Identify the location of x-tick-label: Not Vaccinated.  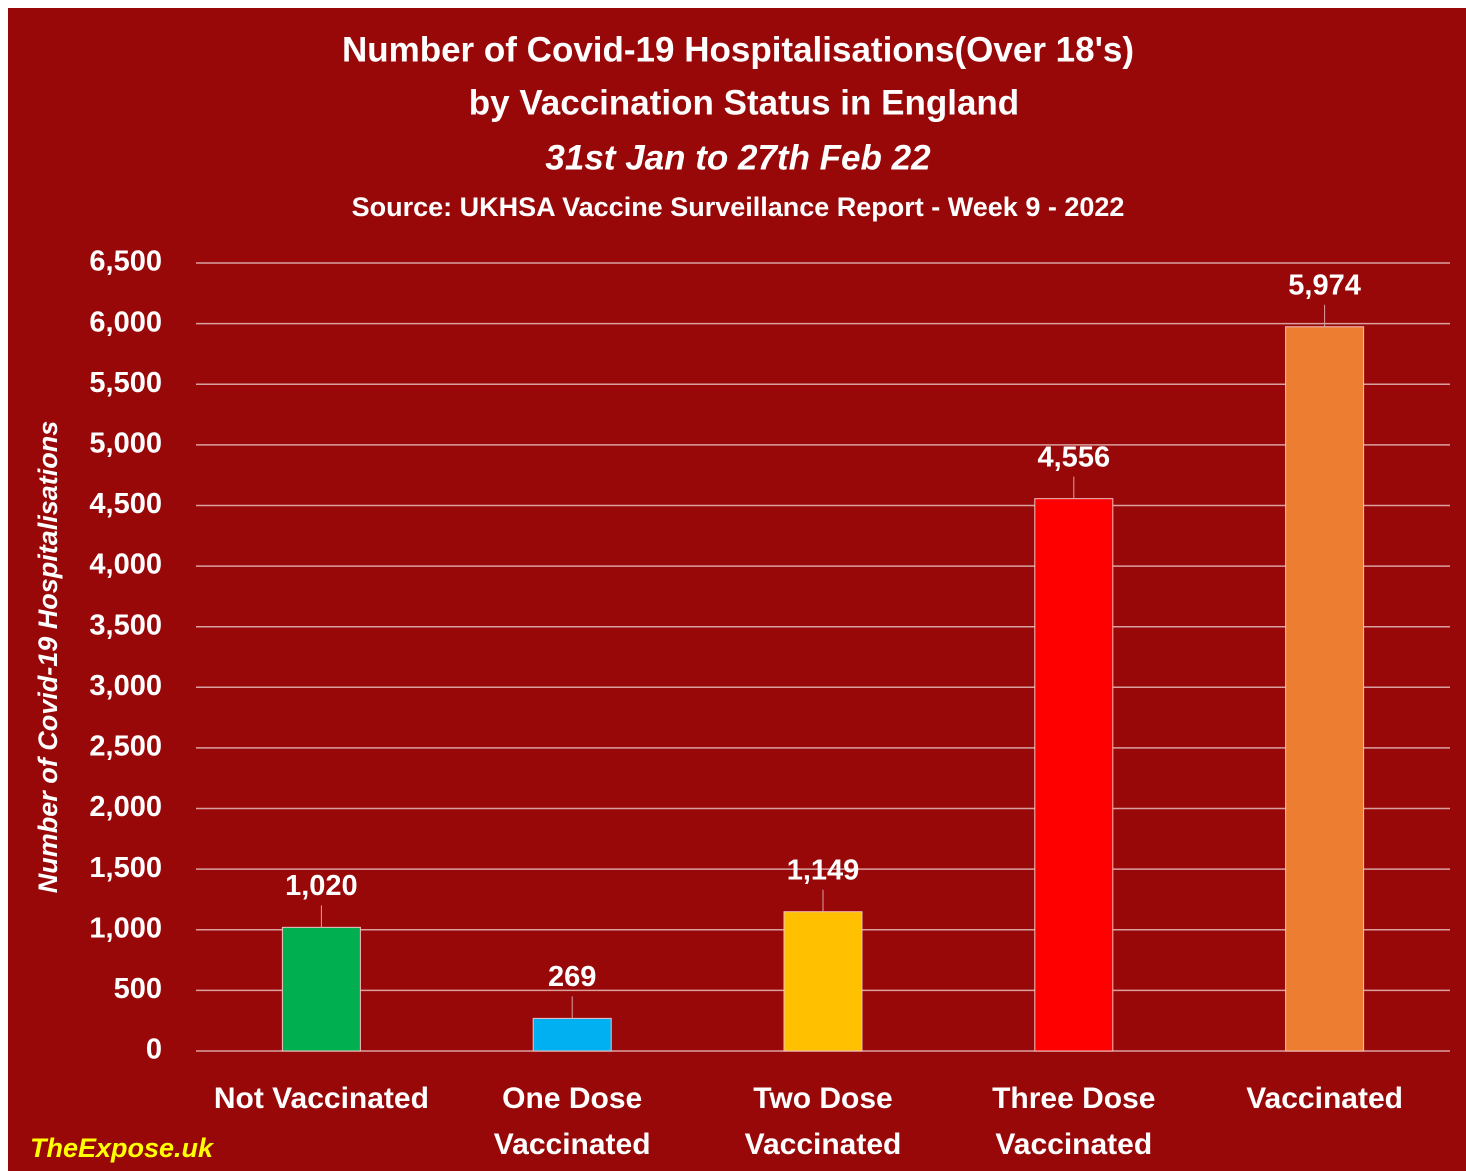
(321, 1098).